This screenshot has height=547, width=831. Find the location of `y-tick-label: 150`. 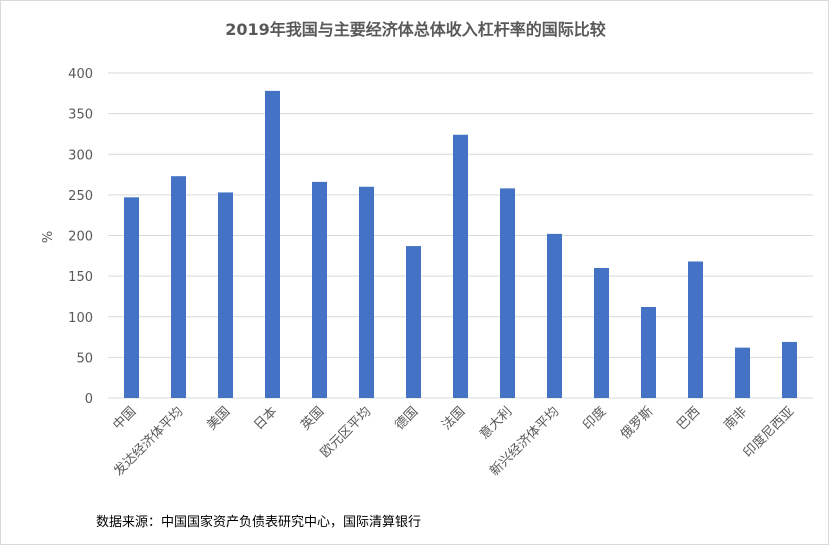

y-tick-label: 150 is located at coordinates (80, 277).